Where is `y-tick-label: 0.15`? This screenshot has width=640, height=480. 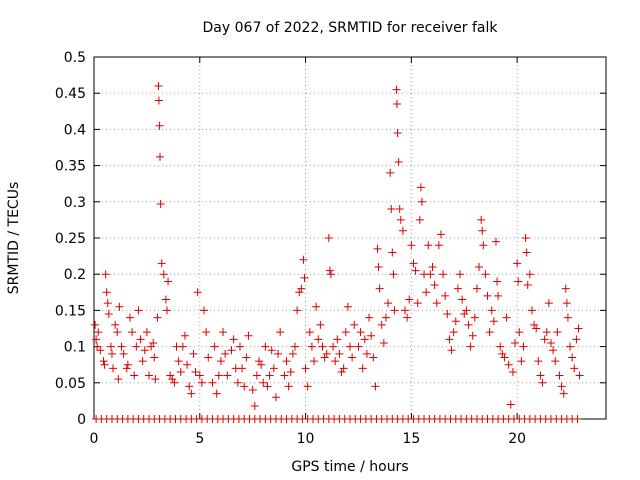 y-tick-label: 0.15 is located at coordinates (70, 311).